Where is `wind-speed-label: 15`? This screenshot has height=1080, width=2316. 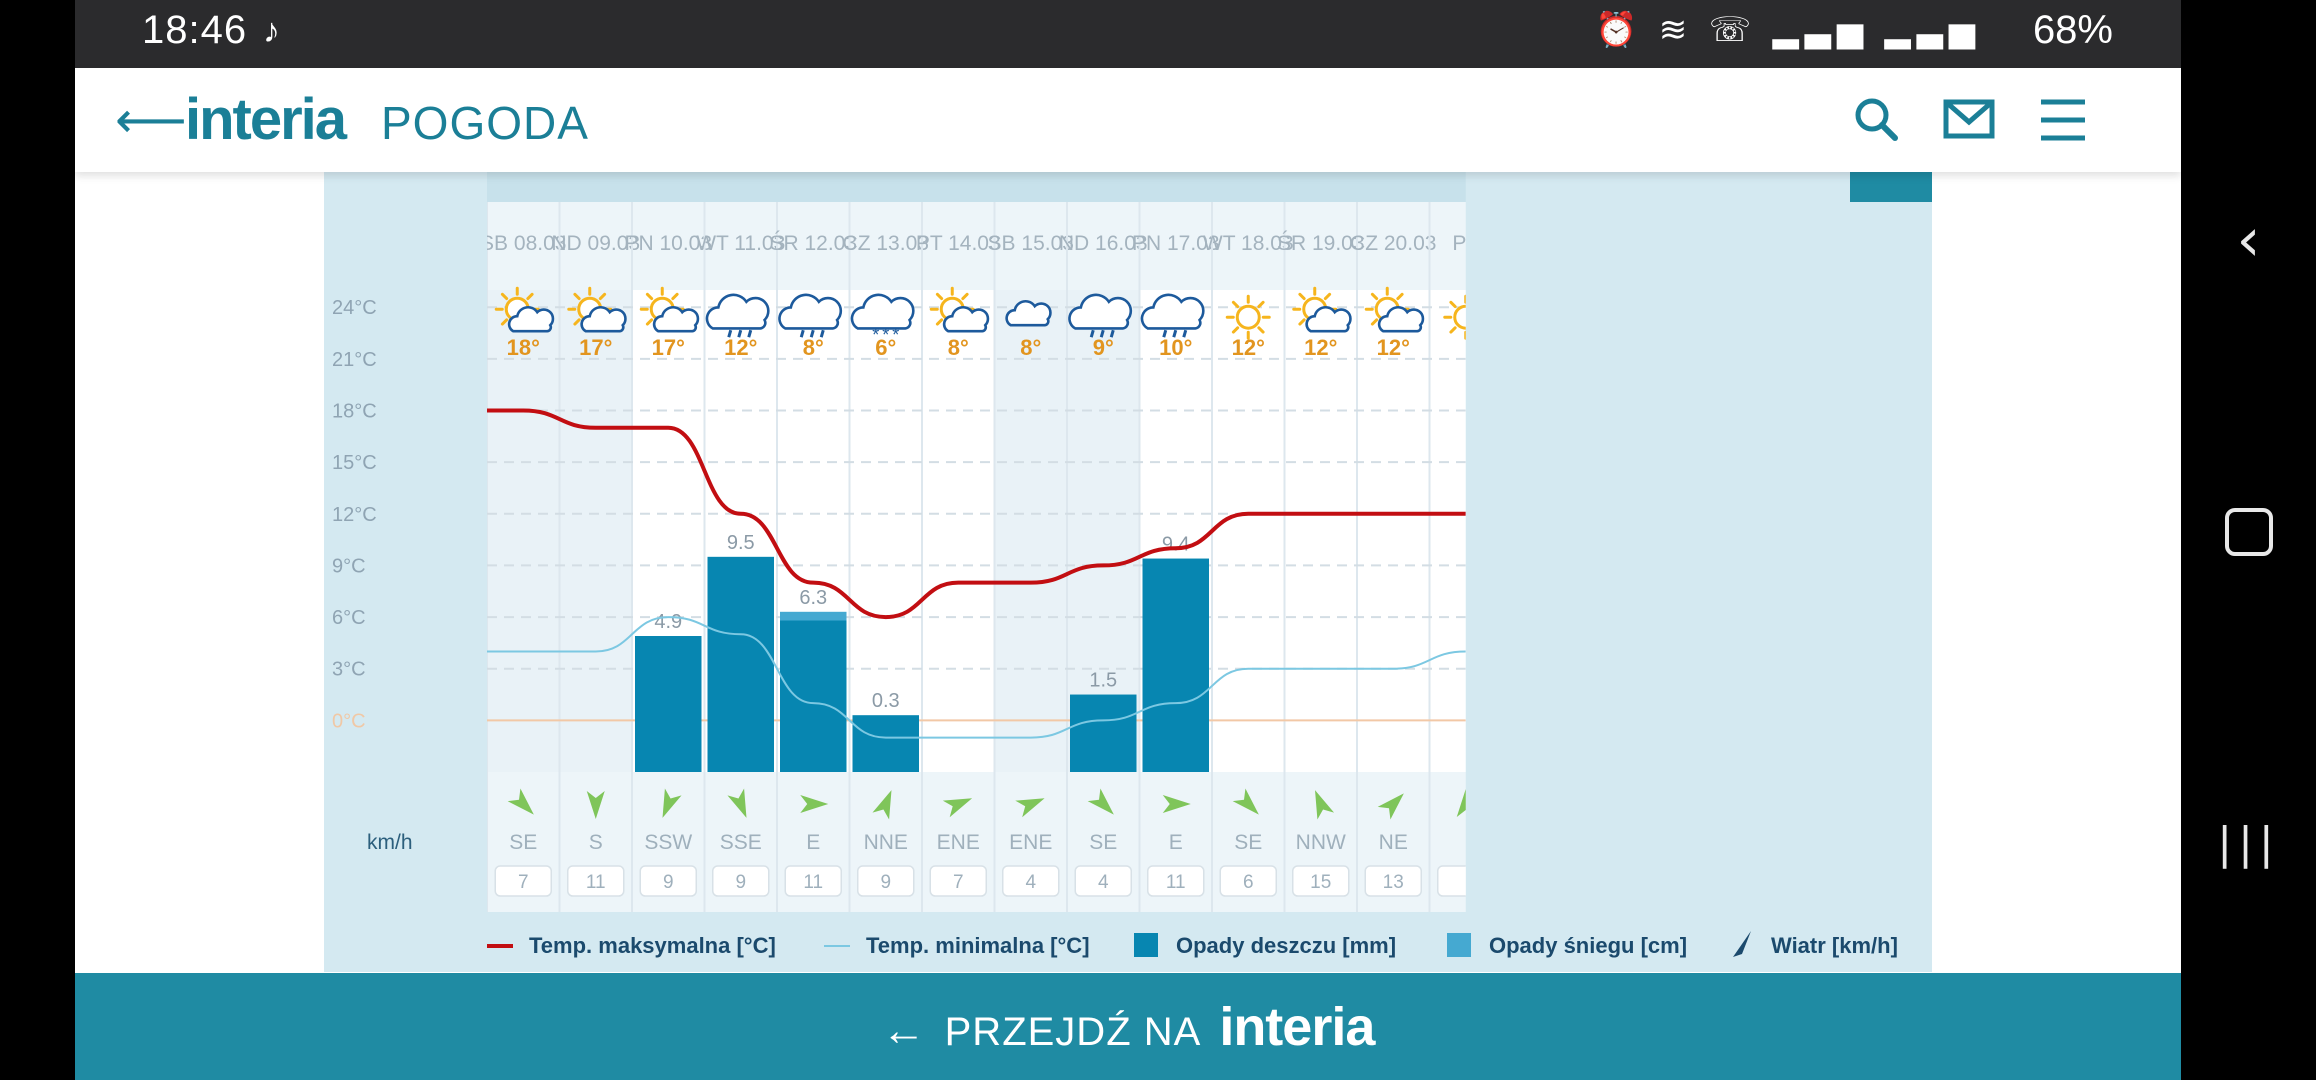
wind-speed-label: 15 is located at coordinates (1320, 882).